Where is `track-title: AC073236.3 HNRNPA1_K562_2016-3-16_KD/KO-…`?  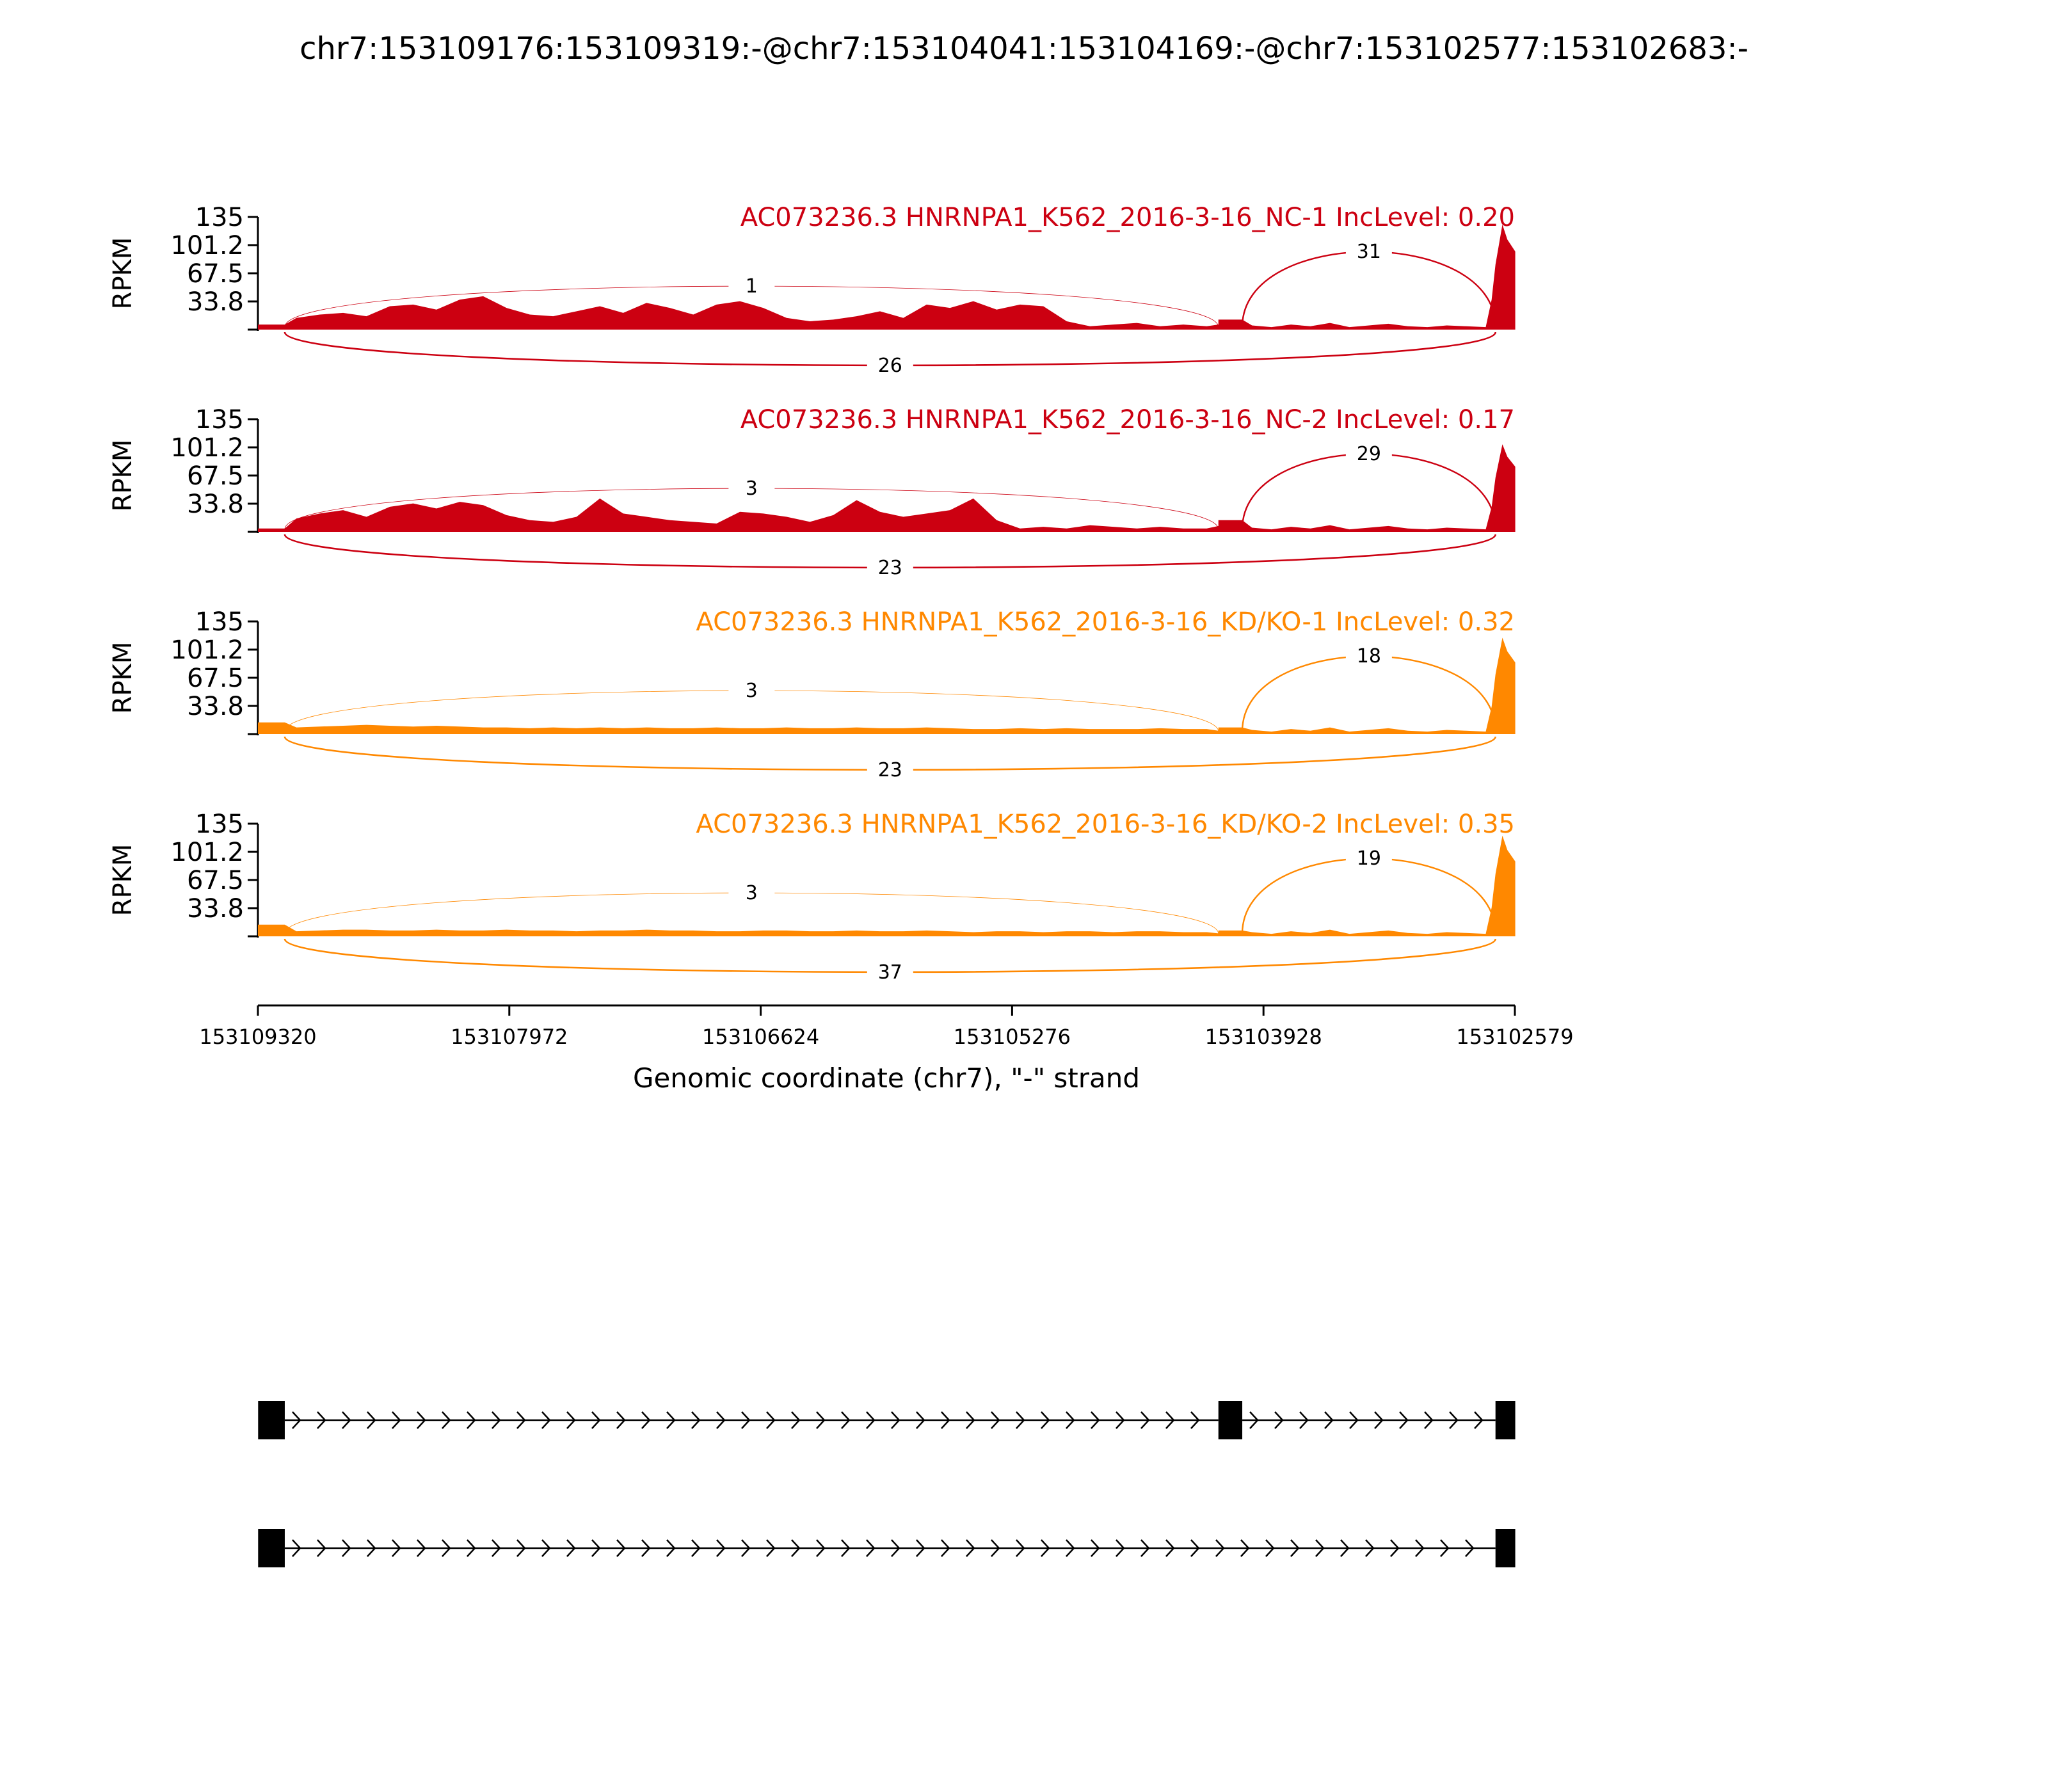
track-title: AC073236.3 HNRNPA1_K562_2016-3-16_KD/KO-… is located at coordinates (1105, 622).